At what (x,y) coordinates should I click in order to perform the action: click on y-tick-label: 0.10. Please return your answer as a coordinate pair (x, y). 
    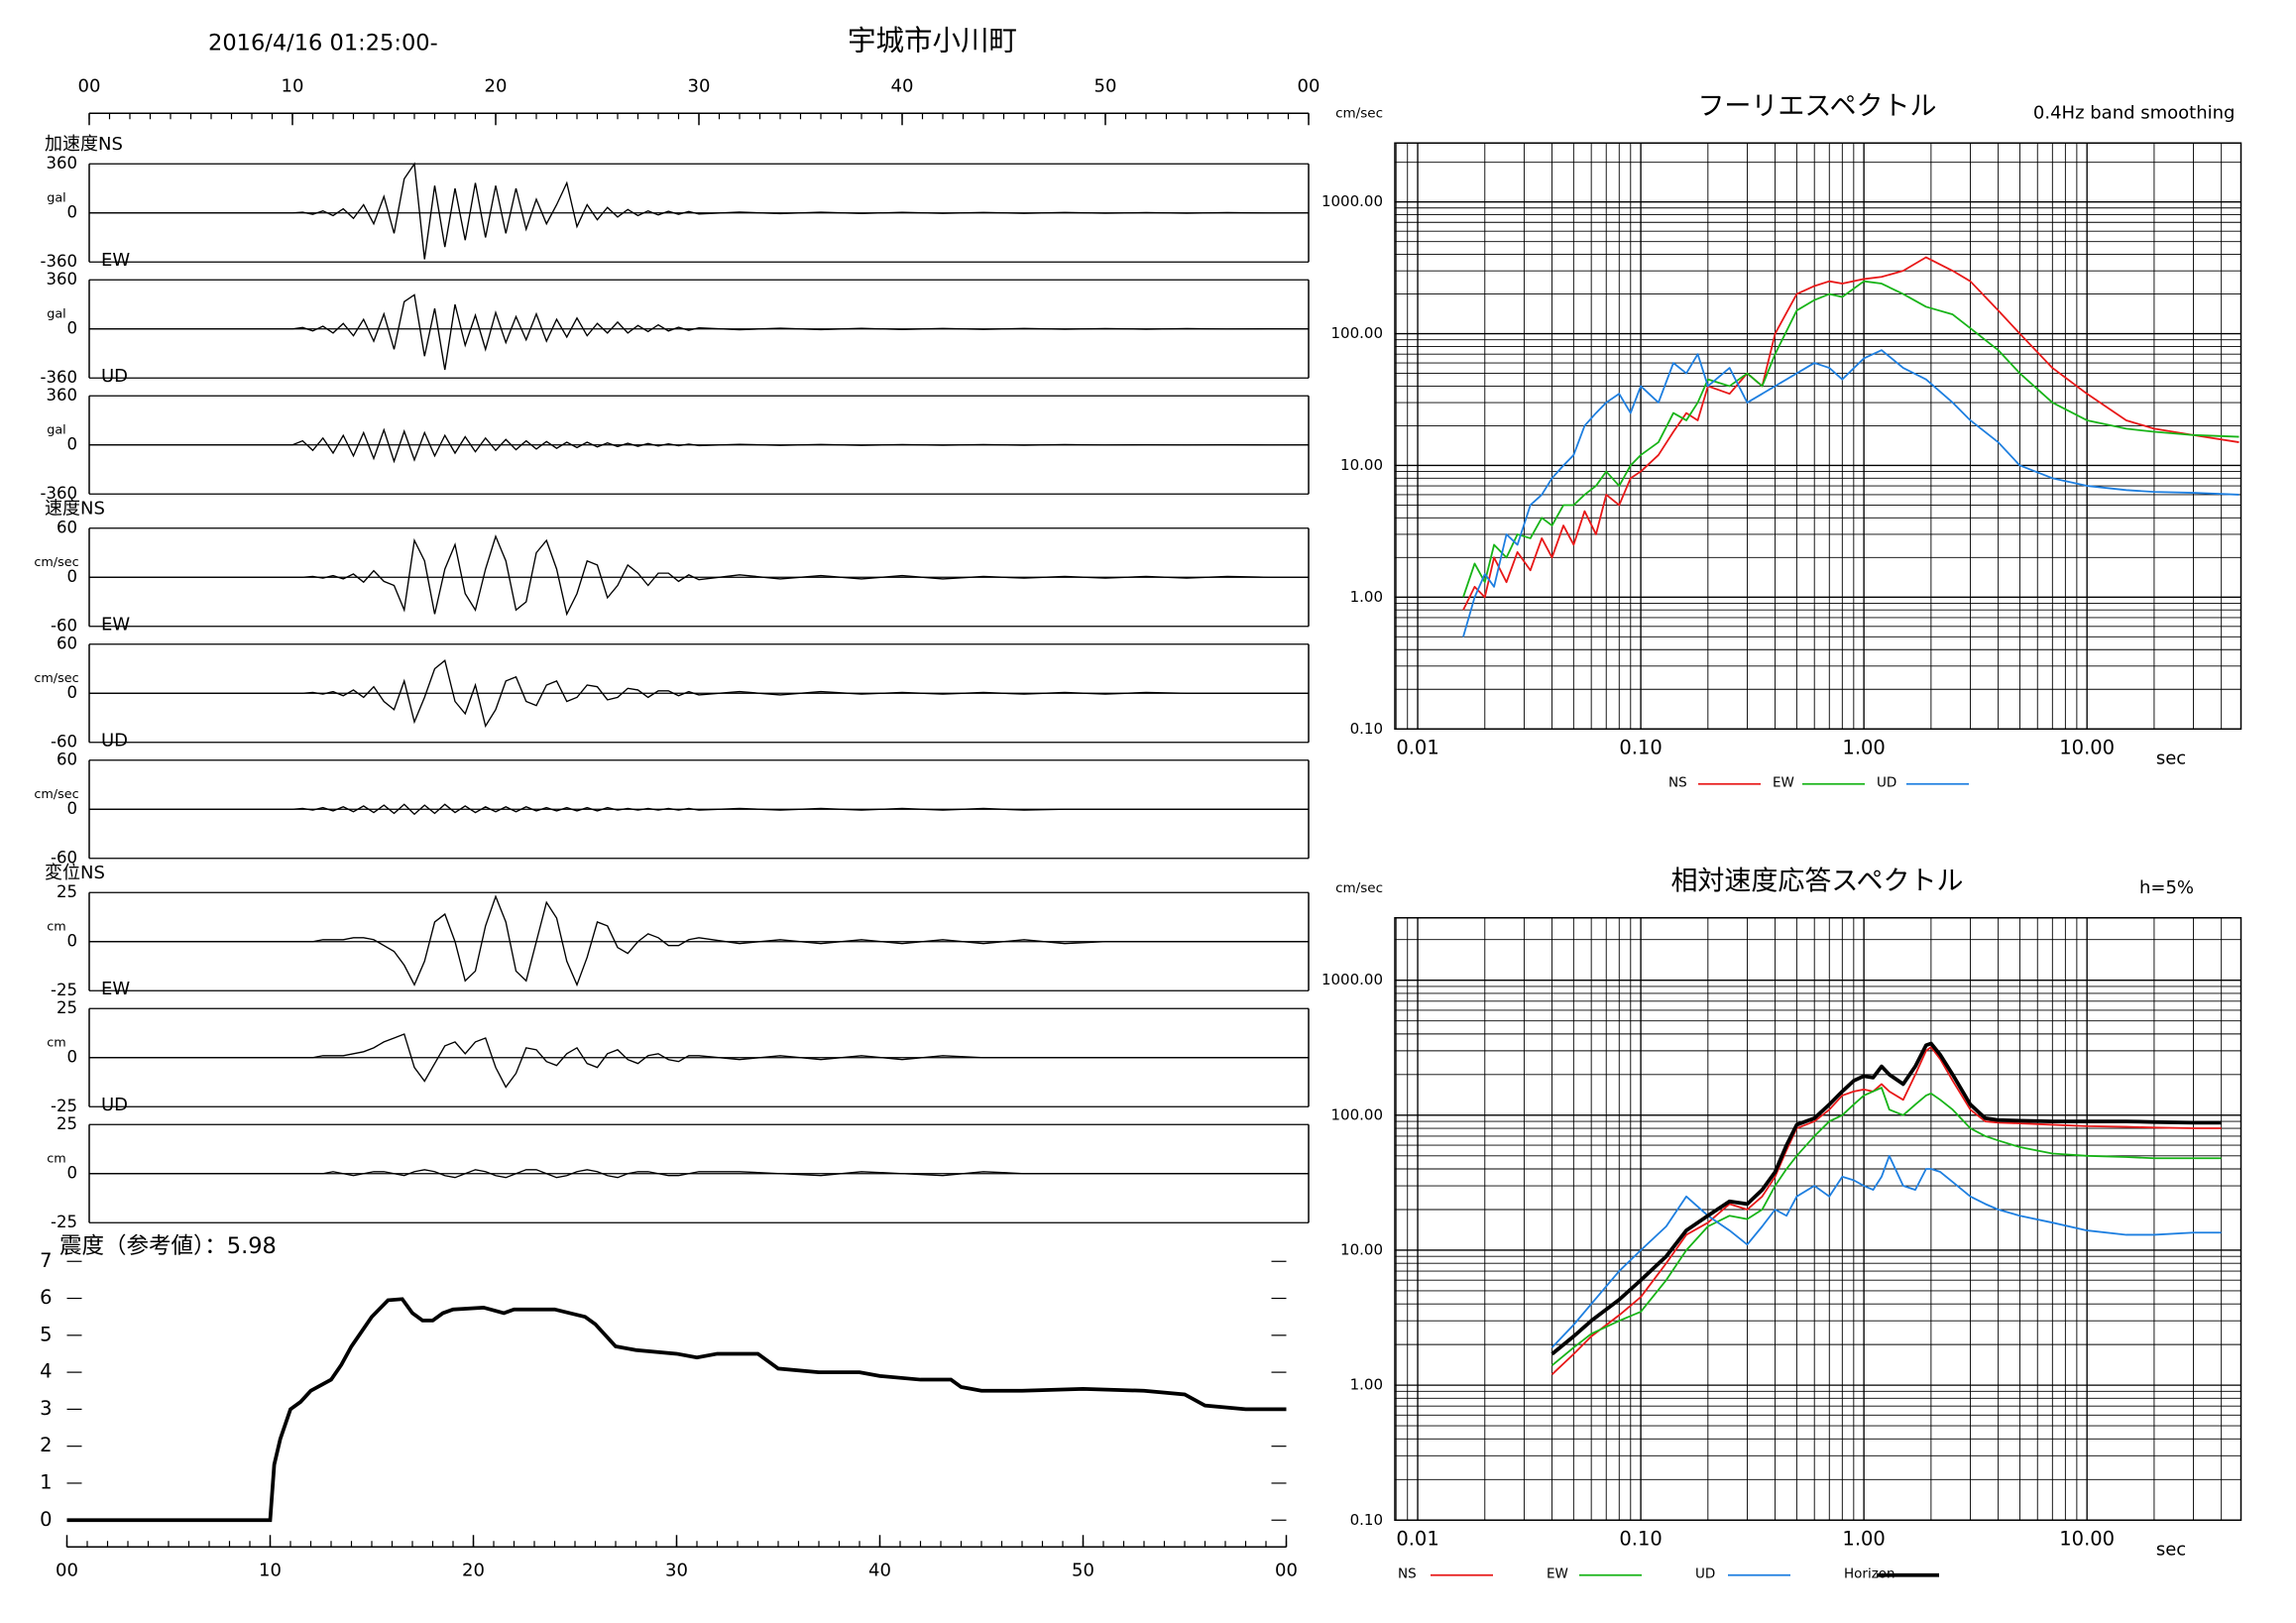
    Looking at the image, I should click on (1367, 1520).